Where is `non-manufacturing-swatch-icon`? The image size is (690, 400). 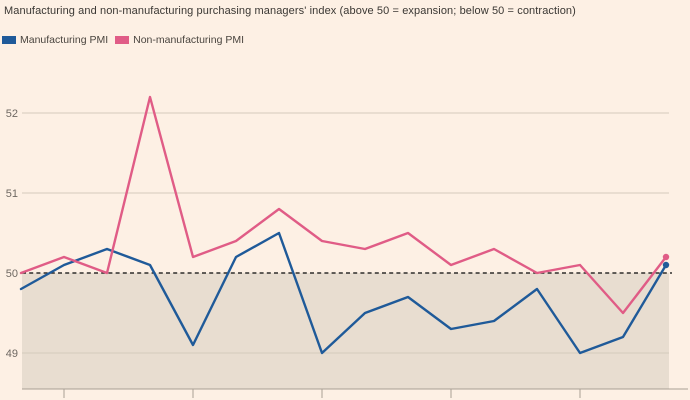
non-manufacturing-swatch-icon is located at coordinates (122, 40).